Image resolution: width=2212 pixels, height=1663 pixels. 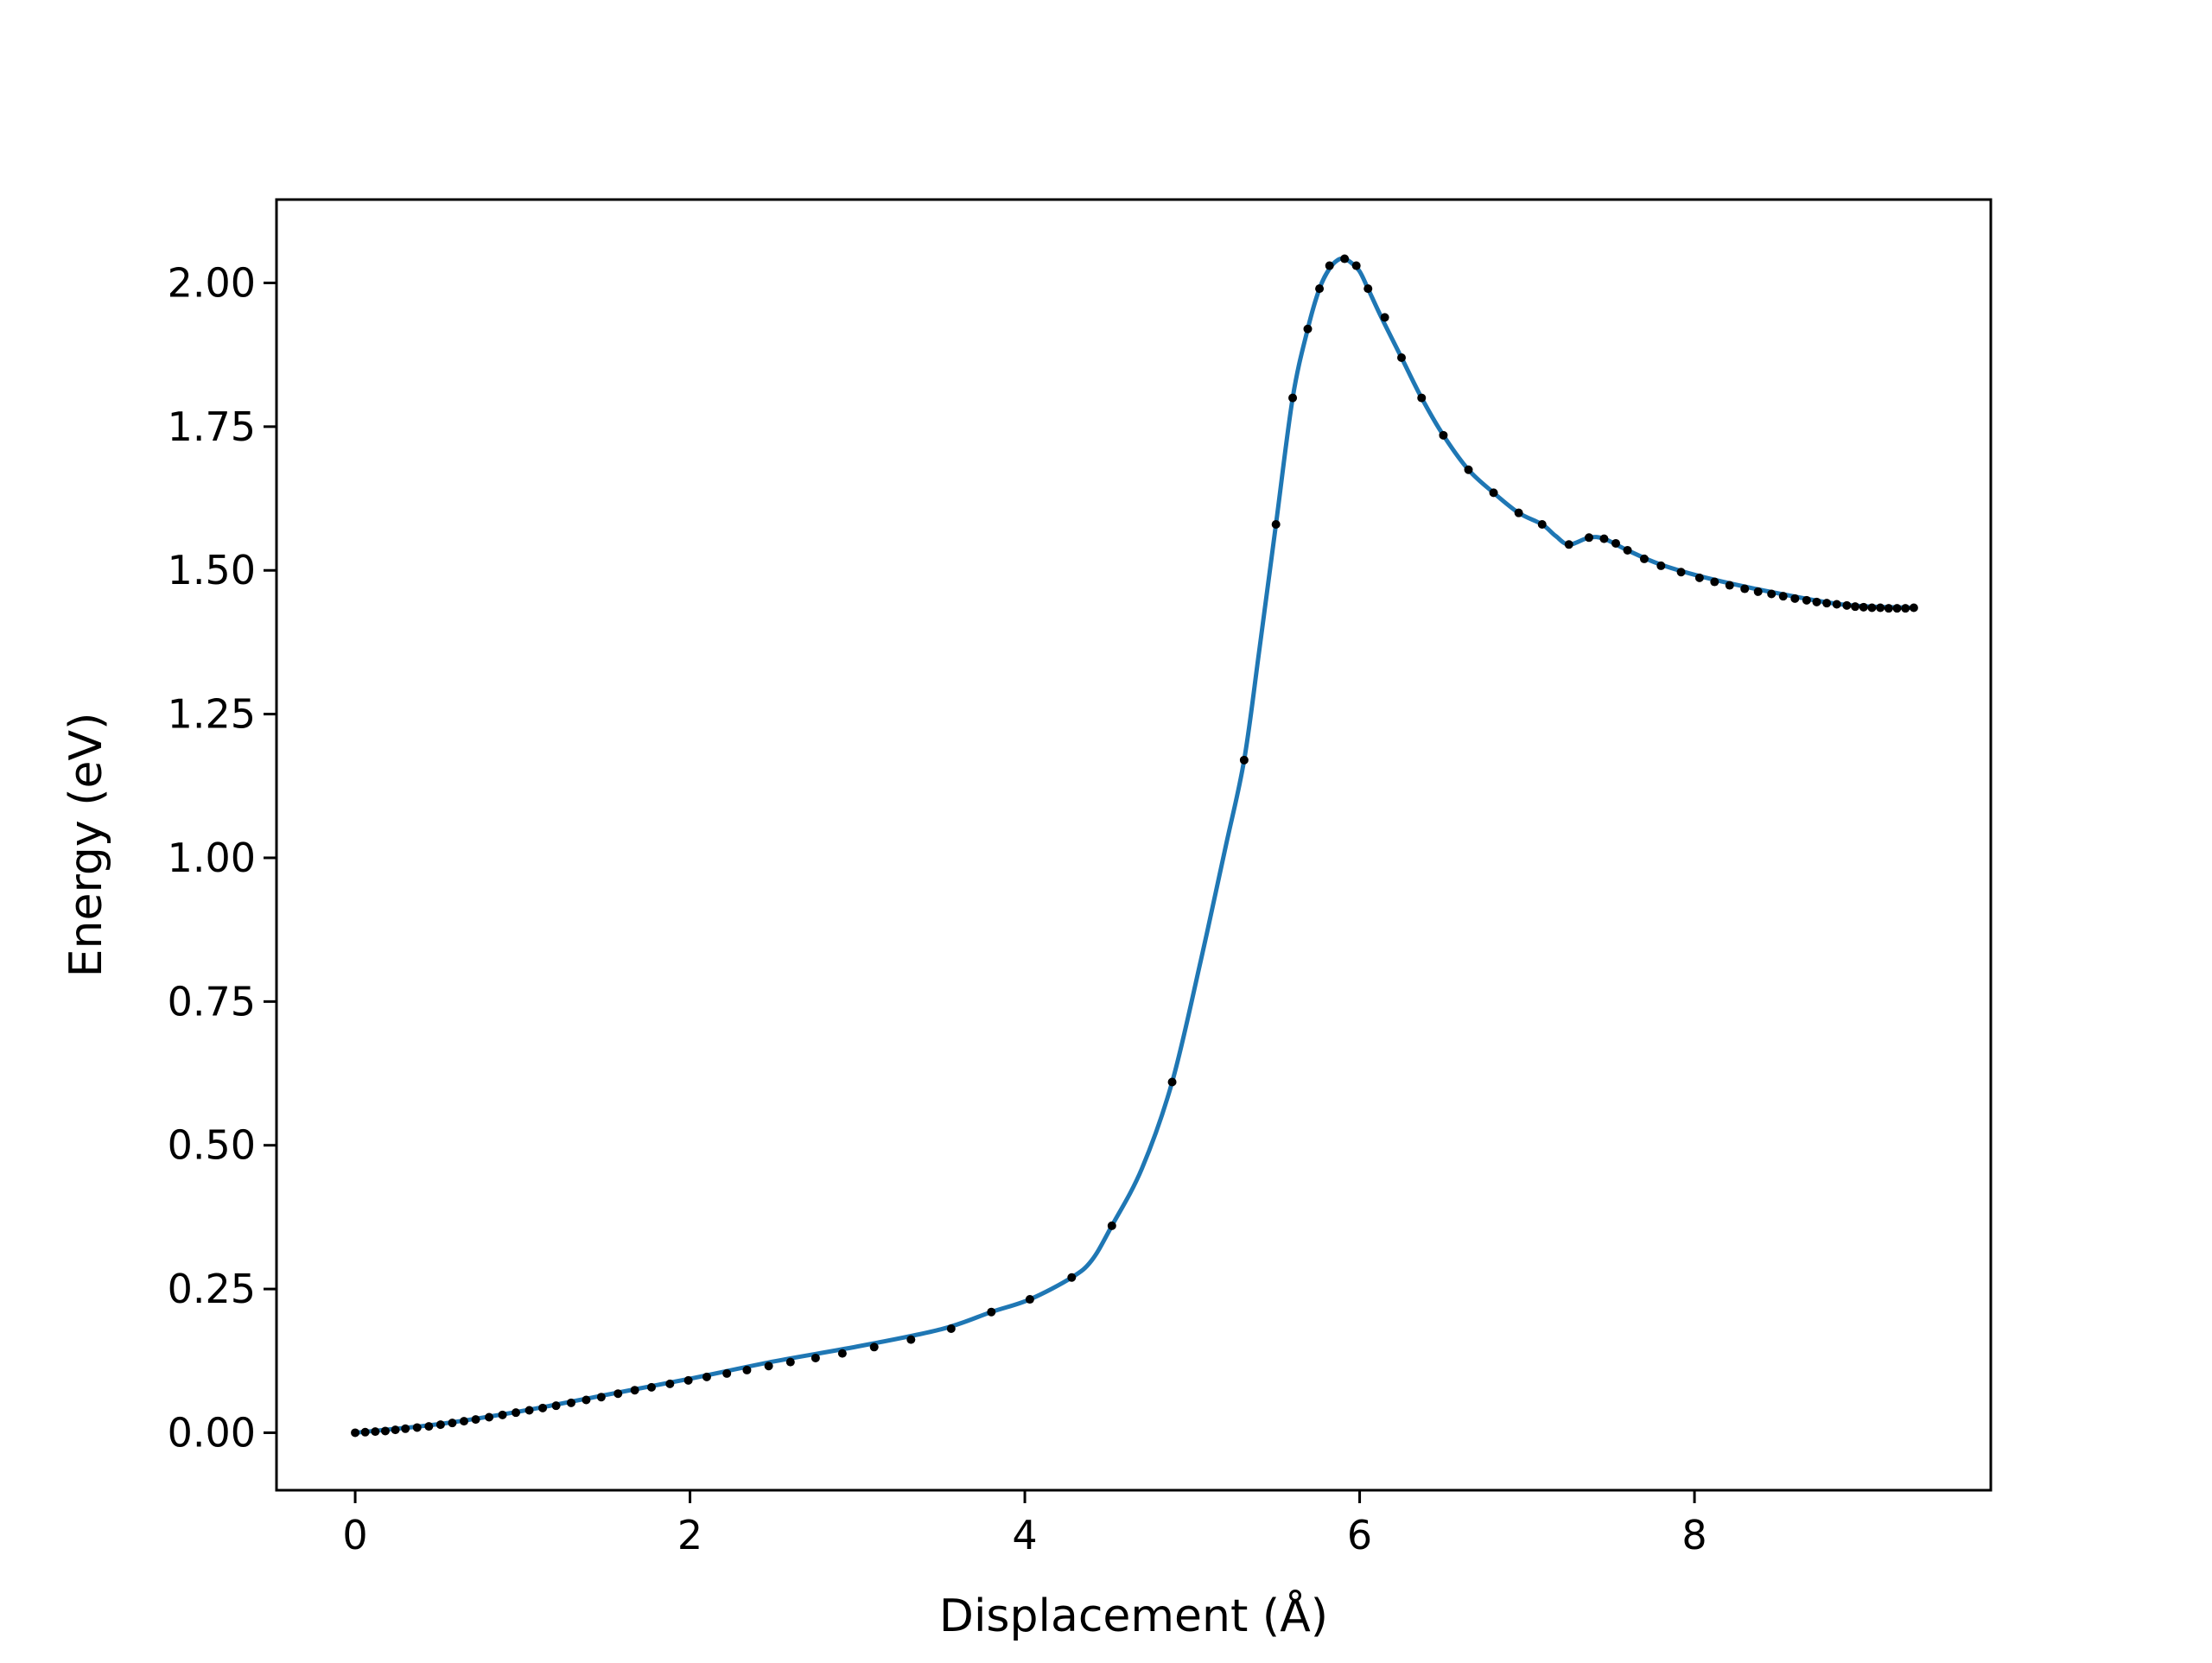 What do you see at coordinates (212, 570) in the screenshot?
I see `y-tick-label: 1.50` at bounding box center [212, 570].